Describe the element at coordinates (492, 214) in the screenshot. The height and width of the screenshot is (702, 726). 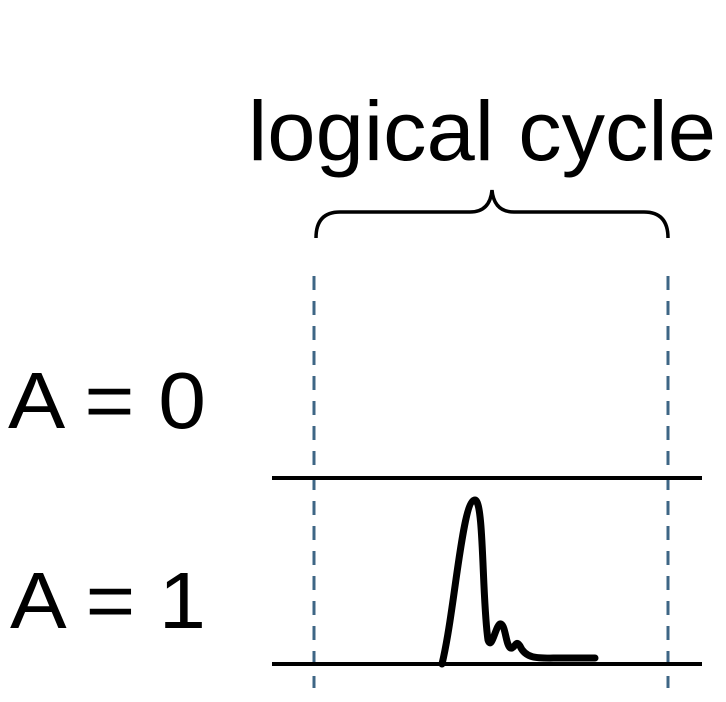
I see `brace` at that location.